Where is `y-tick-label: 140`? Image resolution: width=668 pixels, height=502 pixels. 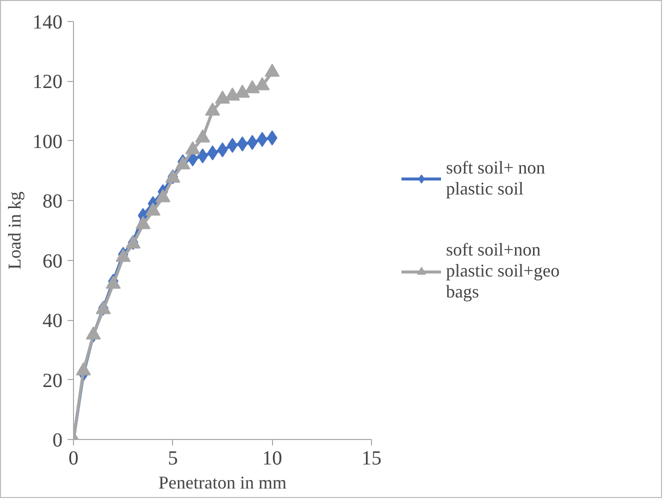 y-tick-label: 140 is located at coordinates (47, 23).